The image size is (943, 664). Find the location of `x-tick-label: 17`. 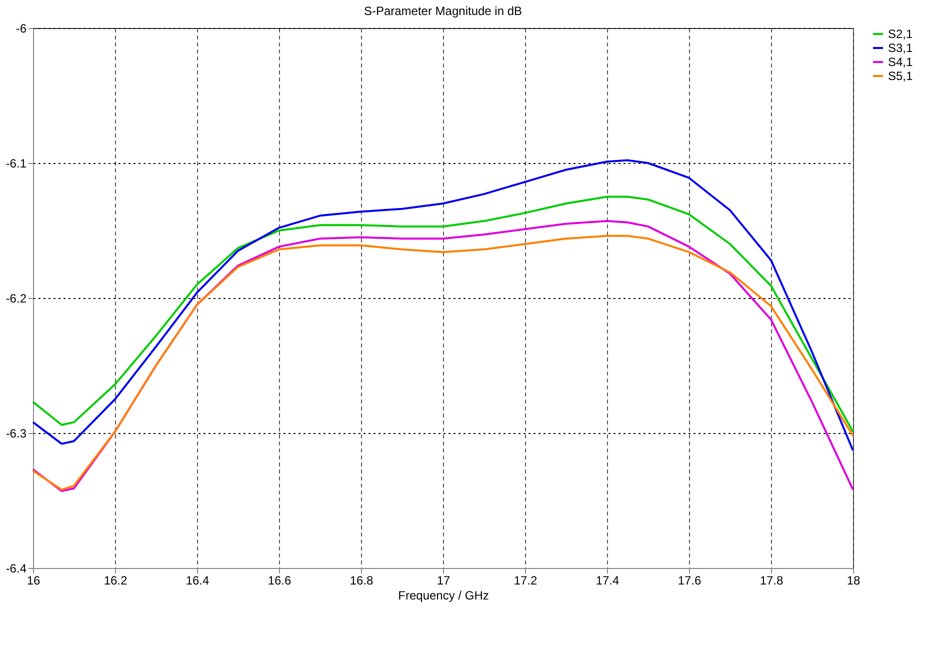

x-tick-label: 17 is located at coordinates (443, 581).